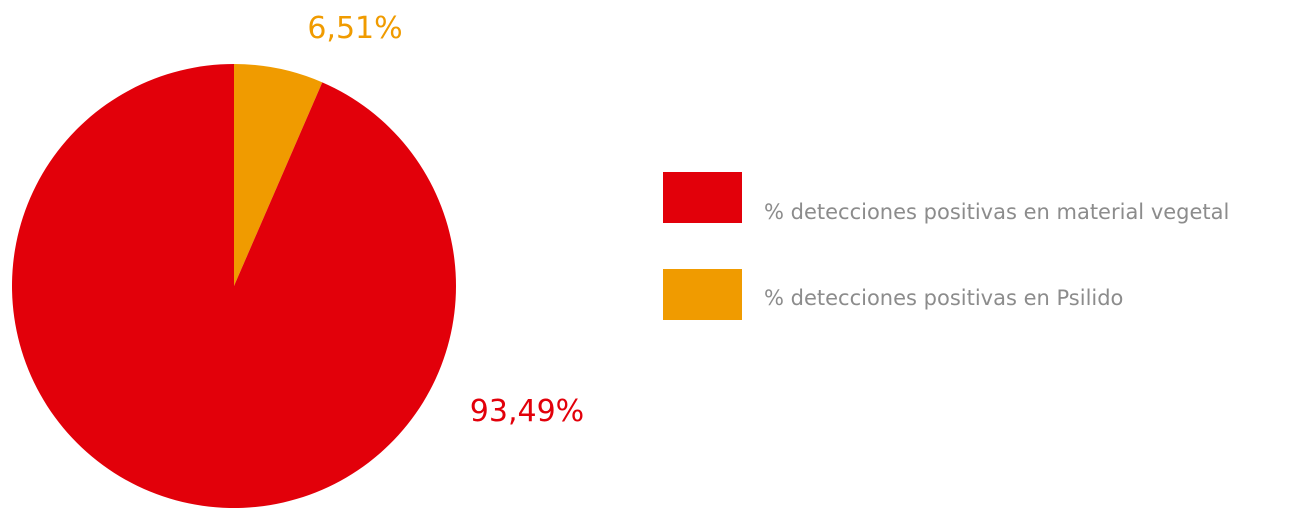  What do you see at coordinates (527, 411) in the screenshot?
I see `data-label-material-vegetal: 93,49%` at bounding box center [527, 411].